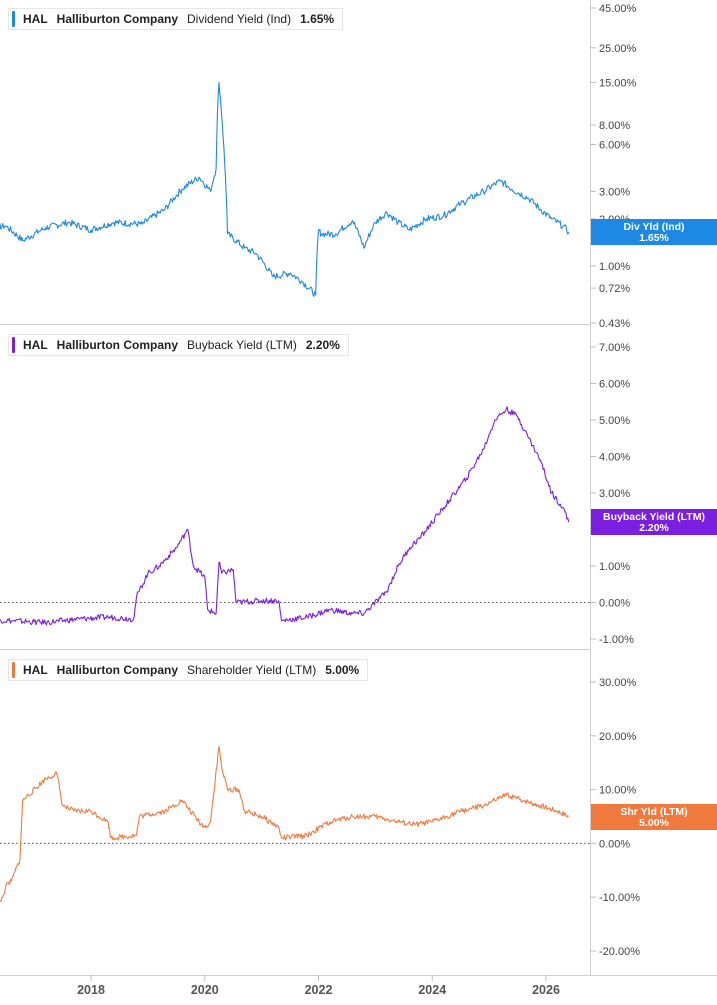 The height and width of the screenshot is (1005, 717). Describe the element at coordinates (618, 9) in the screenshot. I see `y-tick-label: 45.00%` at that location.